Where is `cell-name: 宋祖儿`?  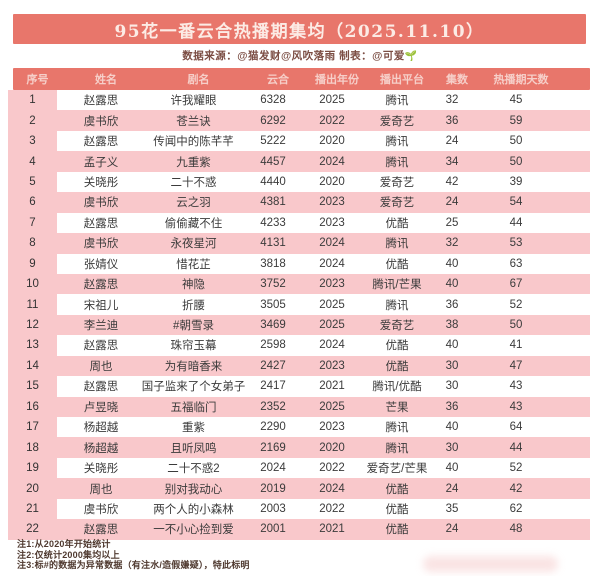
cell-name: 宋祖儿 is located at coordinates (101, 305).